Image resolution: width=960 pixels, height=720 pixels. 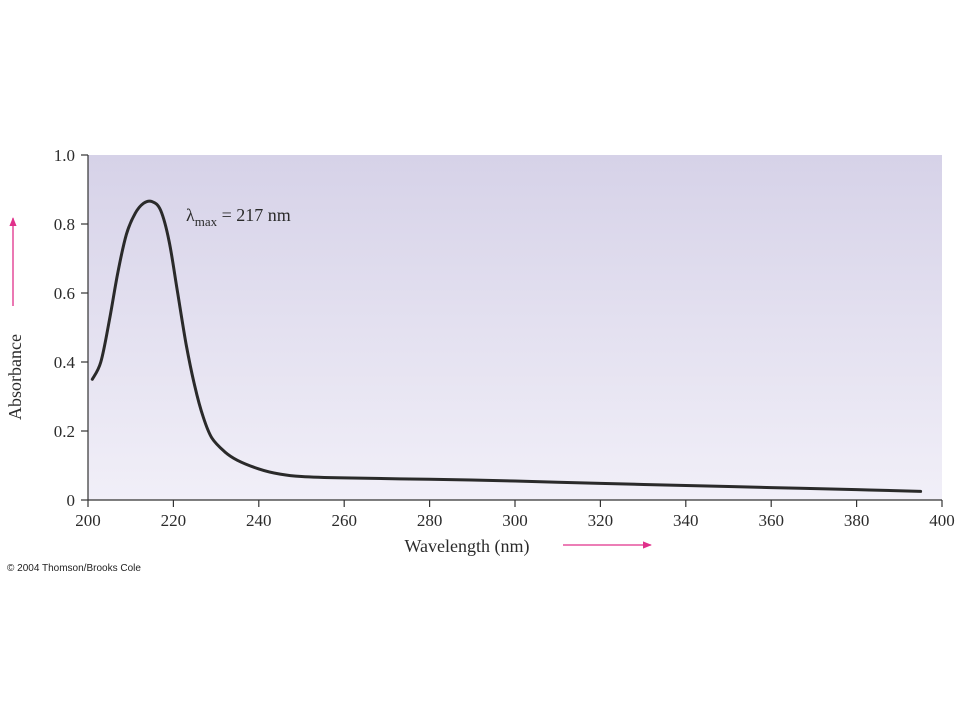 I want to click on x-tick-label: 360, so click(x=771, y=520).